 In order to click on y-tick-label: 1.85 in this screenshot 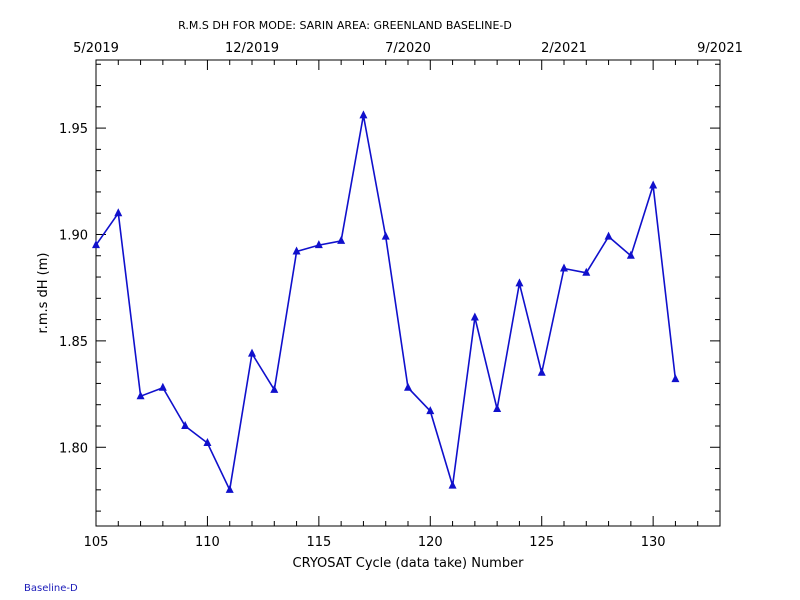, I will do `click(73, 342)`.